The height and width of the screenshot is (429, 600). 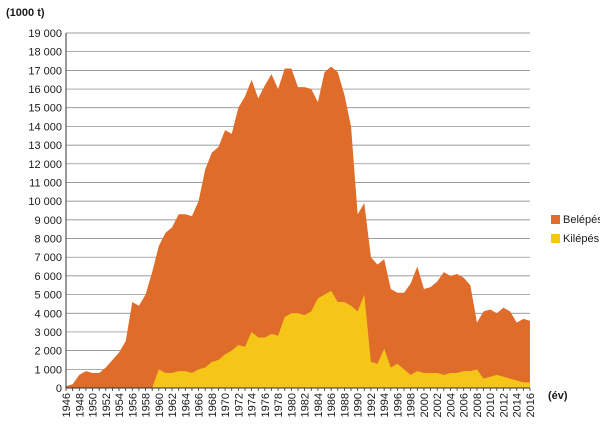 I want to click on x-tick-label: 1956, so click(x=133, y=405).